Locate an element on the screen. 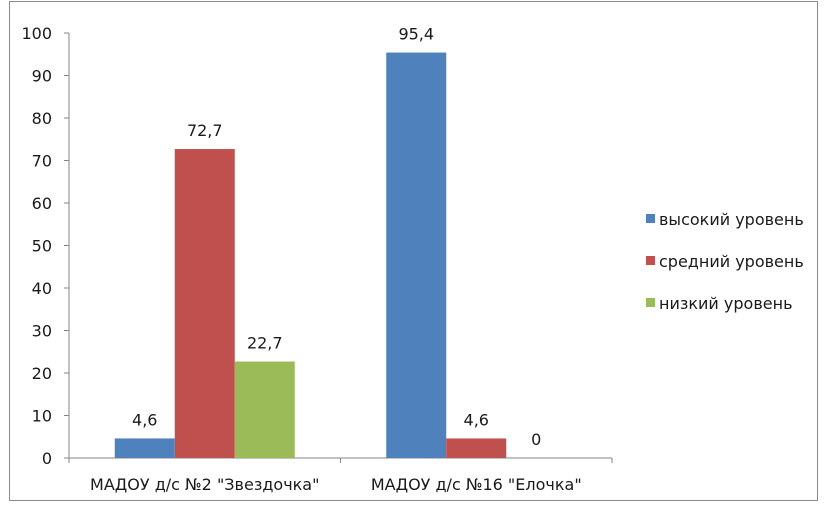 The height and width of the screenshot is (507, 824). data-label: 72,7 is located at coordinates (205, 130).